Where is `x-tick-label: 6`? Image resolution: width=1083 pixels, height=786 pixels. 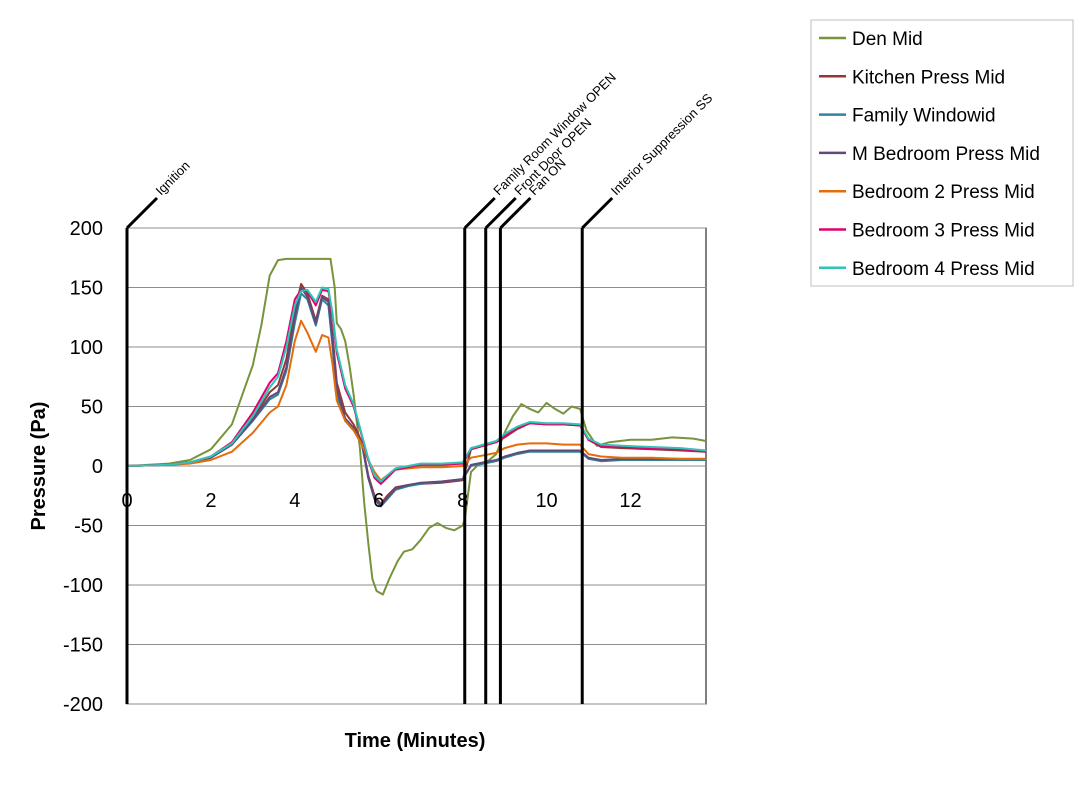
x-tick-label: 6 is located at coordinates (378, 501).